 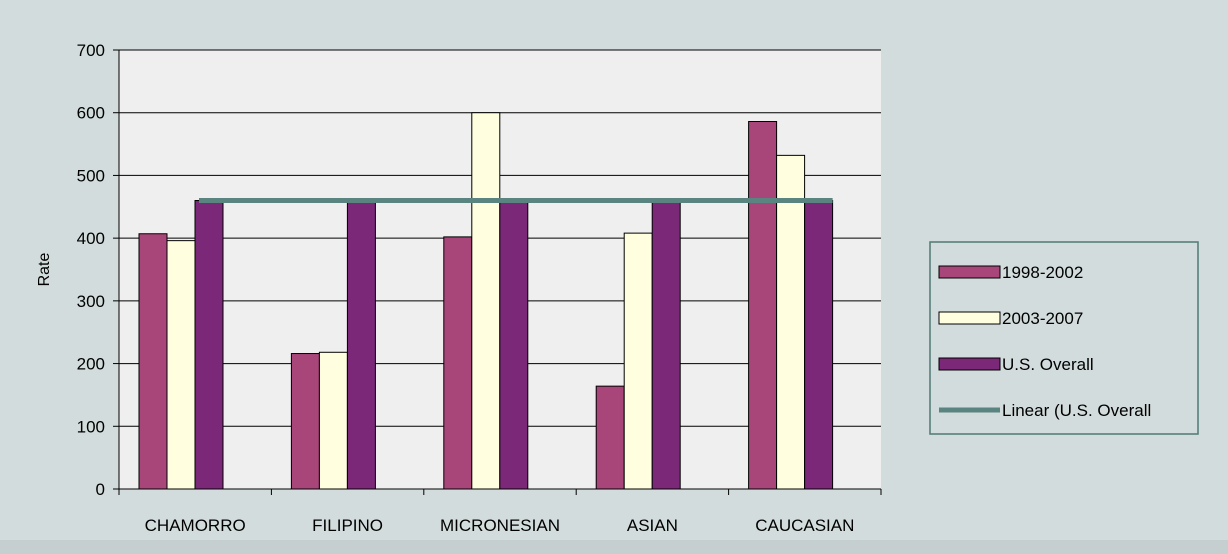 I want to click on y-tick-label: 300, so click(x=91, y=301).